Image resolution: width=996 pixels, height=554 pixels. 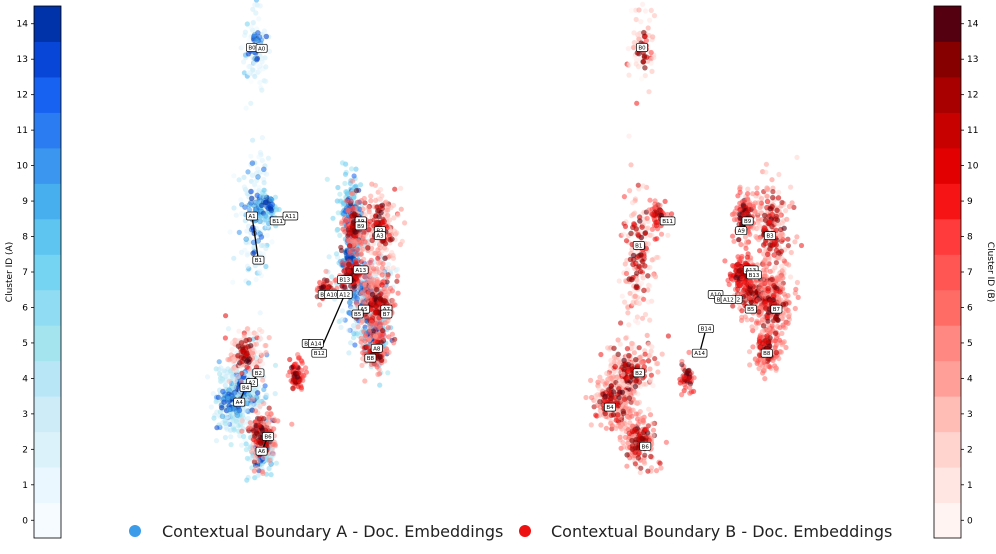 I want to click on point-a3, so click(x=354, y=338).